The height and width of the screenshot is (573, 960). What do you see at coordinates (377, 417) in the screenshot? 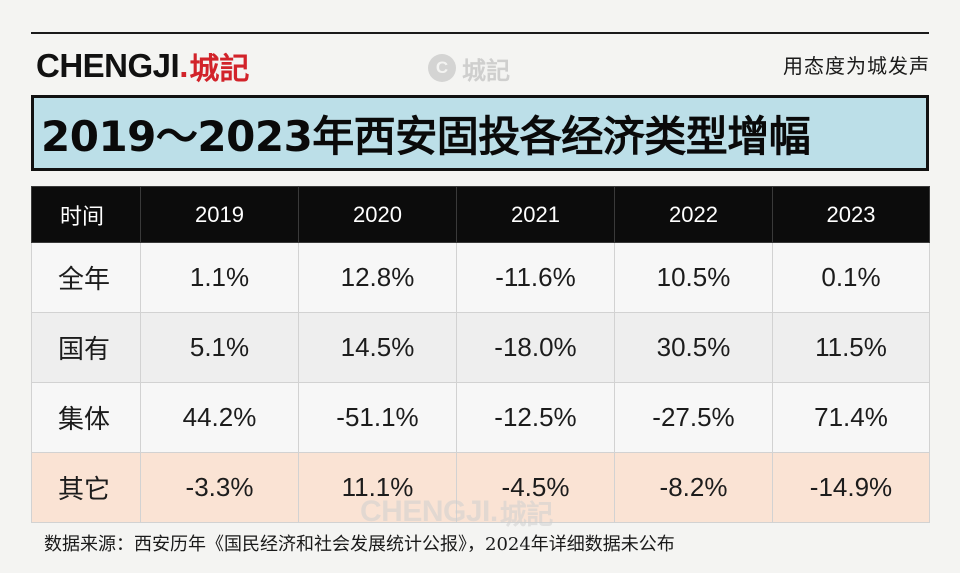
I see `table-cell: -51.1%` at bounding box center [377, 417].